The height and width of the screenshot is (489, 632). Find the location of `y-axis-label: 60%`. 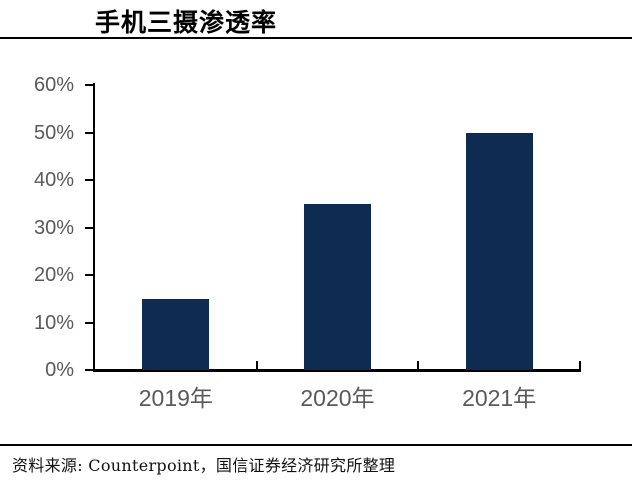

y-axis-label: 60% is located at coordinates (53, 85).